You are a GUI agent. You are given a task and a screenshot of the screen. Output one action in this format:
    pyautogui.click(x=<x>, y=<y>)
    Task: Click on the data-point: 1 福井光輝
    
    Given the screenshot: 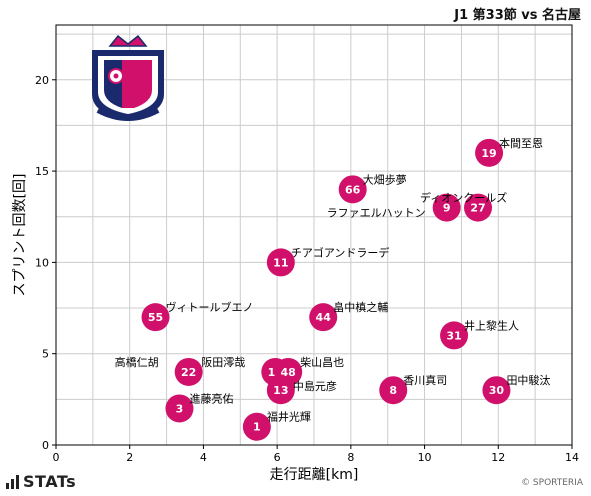 What is the action you would take?
    pyautogui.click(x=276, y=425)
    